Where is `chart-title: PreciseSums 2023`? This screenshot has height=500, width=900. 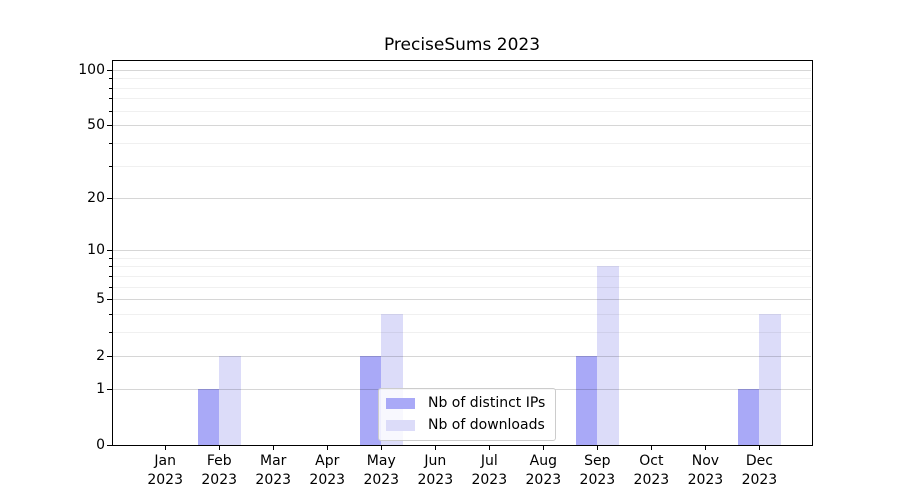
chart-title: PreciseSums 2023 is located at coordinates (462, 45).